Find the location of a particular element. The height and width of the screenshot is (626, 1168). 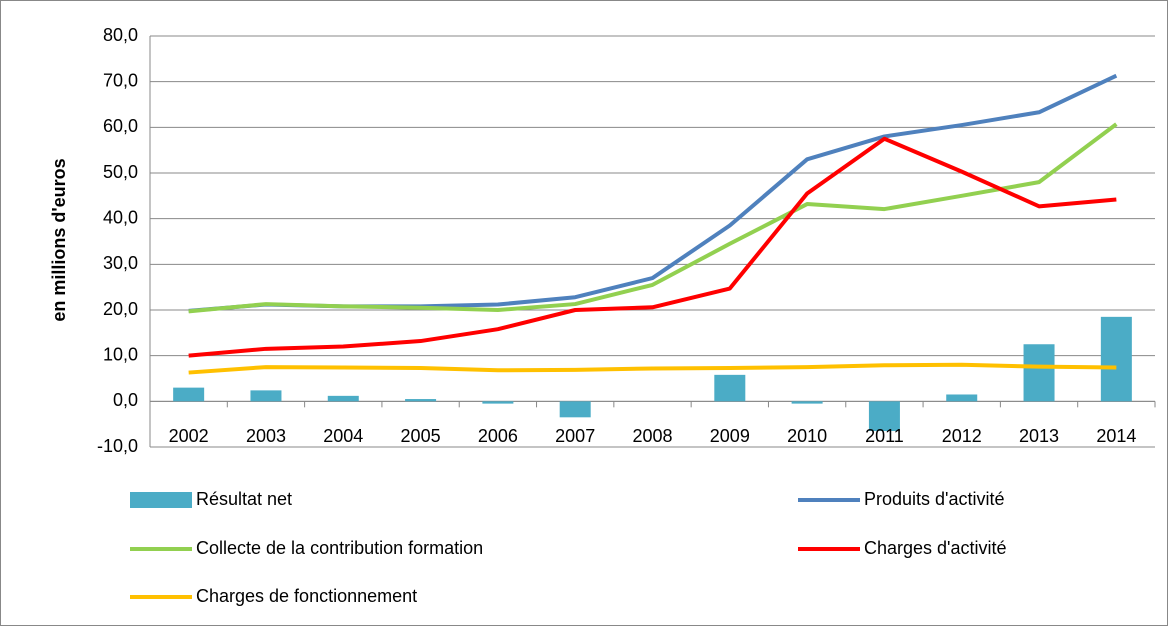

x-tick-label: 2009 is located at coordinates (730, 436).